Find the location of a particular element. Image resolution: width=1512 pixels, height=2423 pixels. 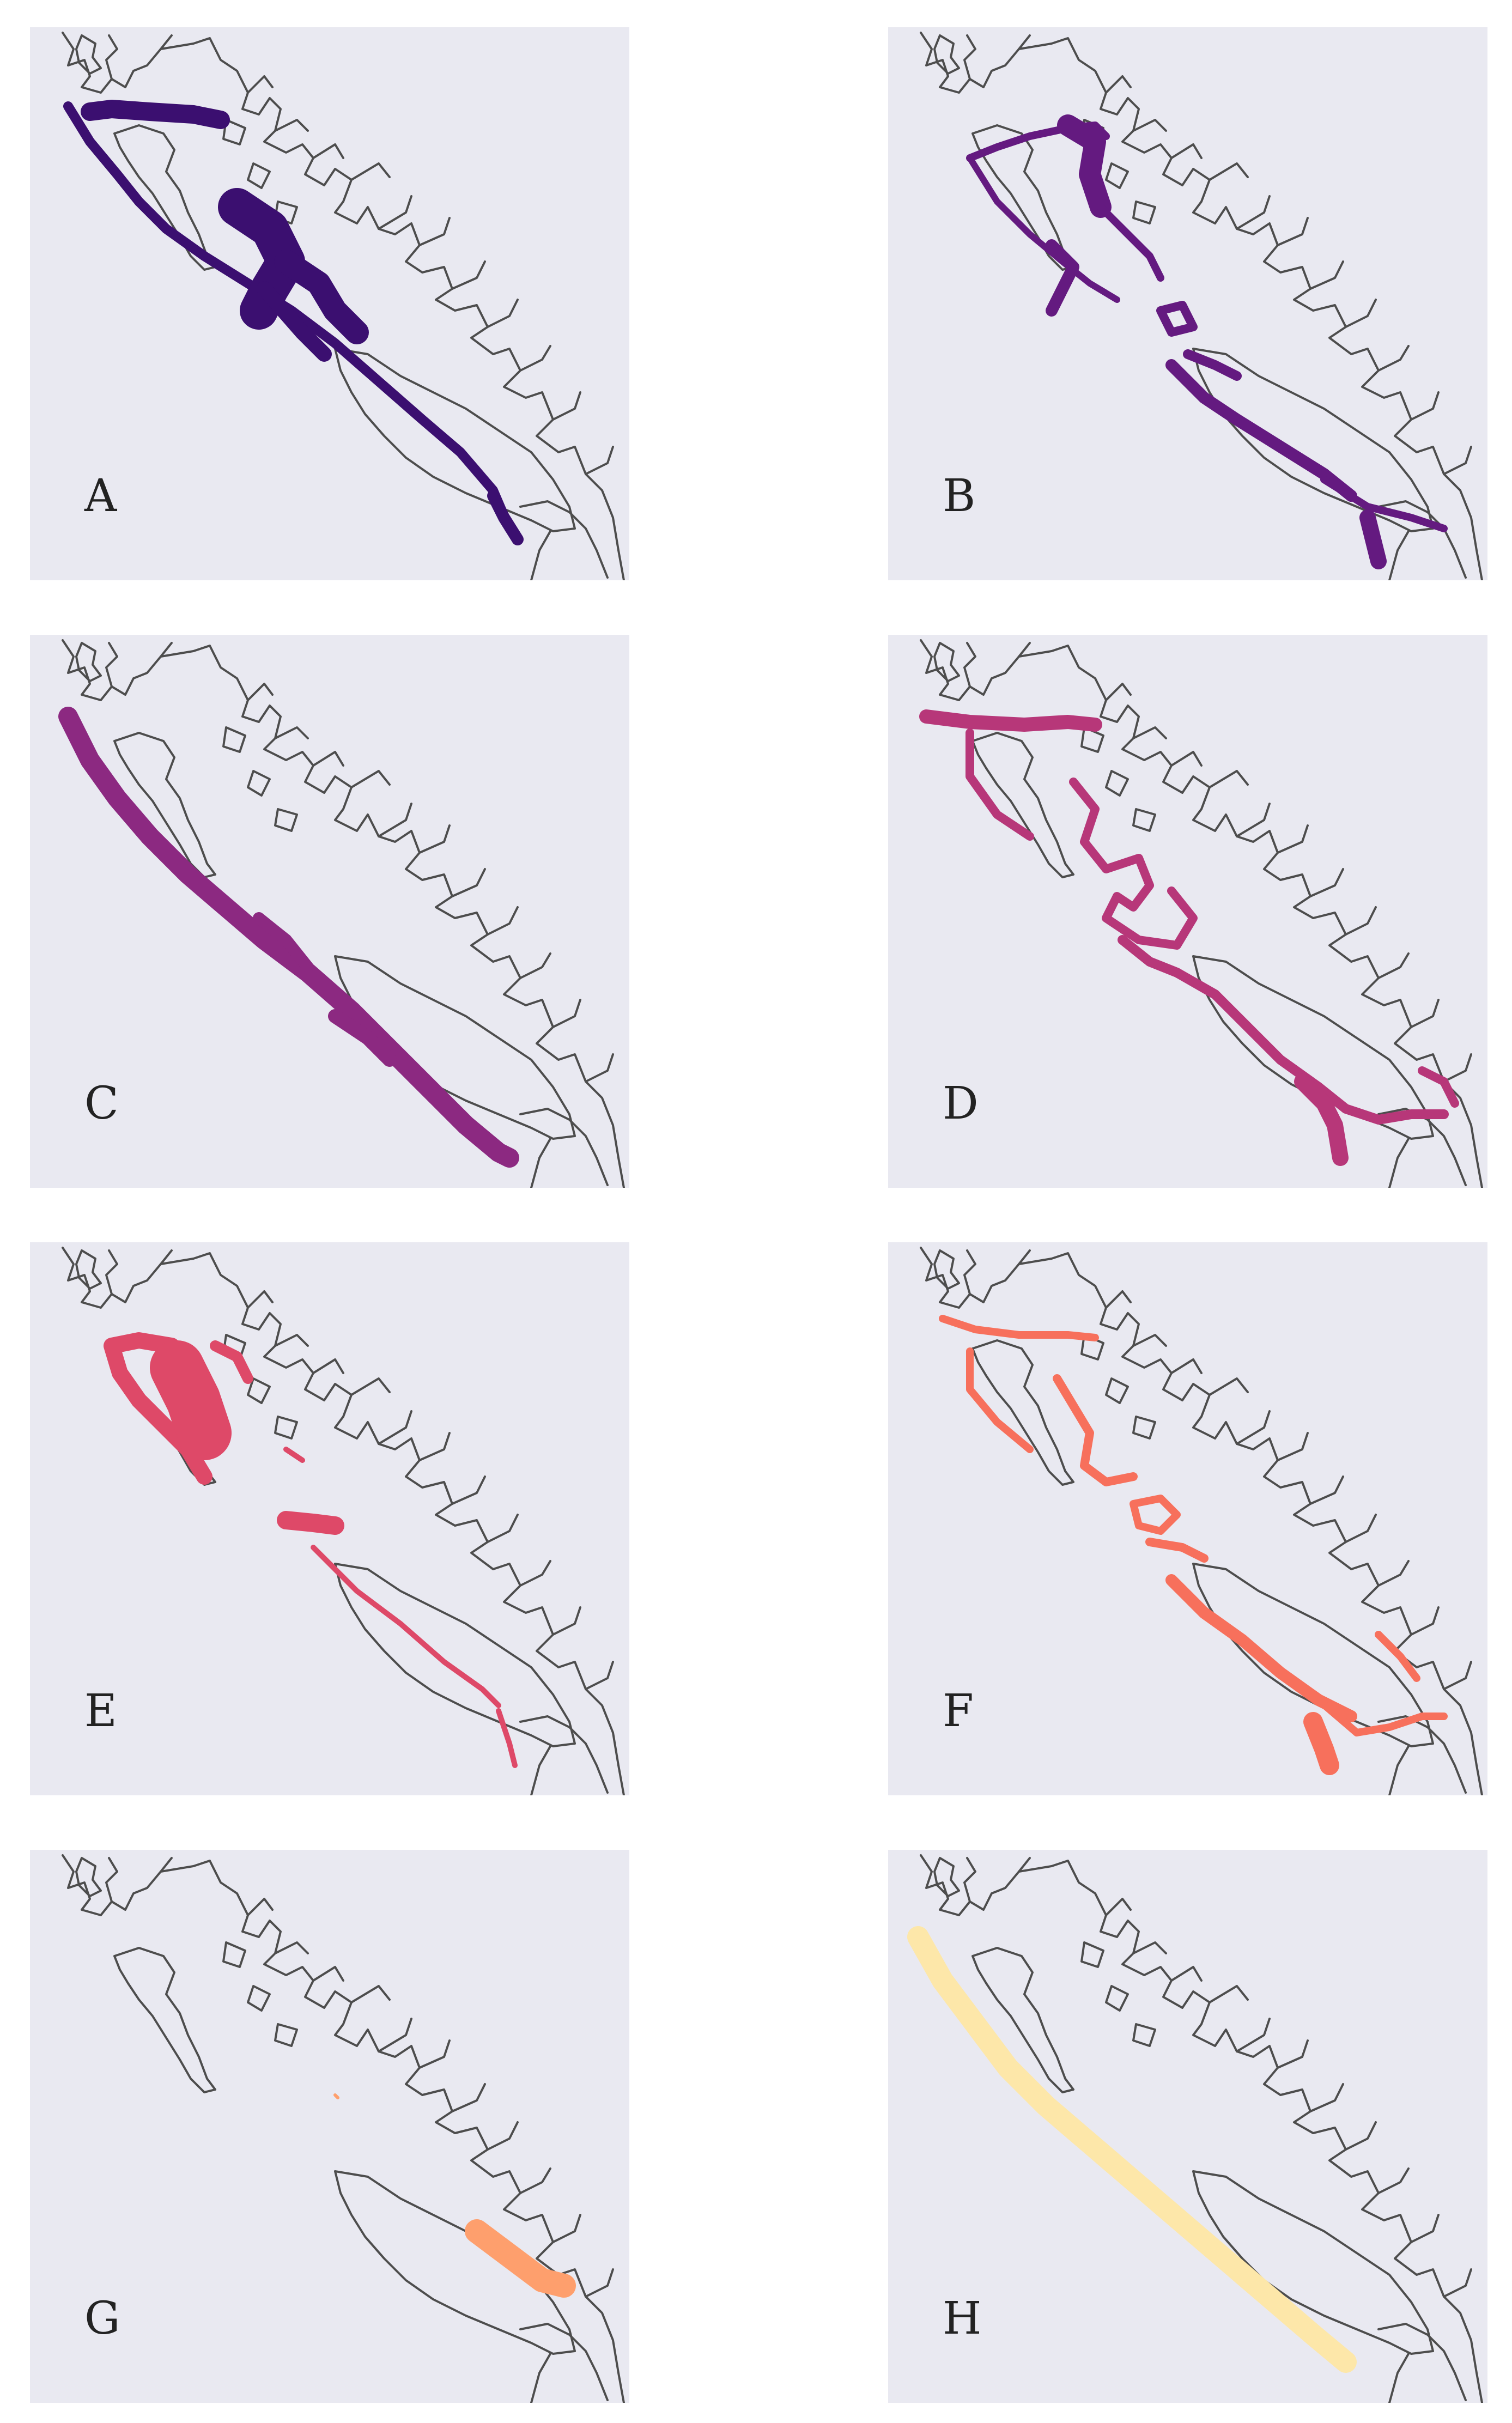

map-d-svg is located at coordinates (1201, 913).